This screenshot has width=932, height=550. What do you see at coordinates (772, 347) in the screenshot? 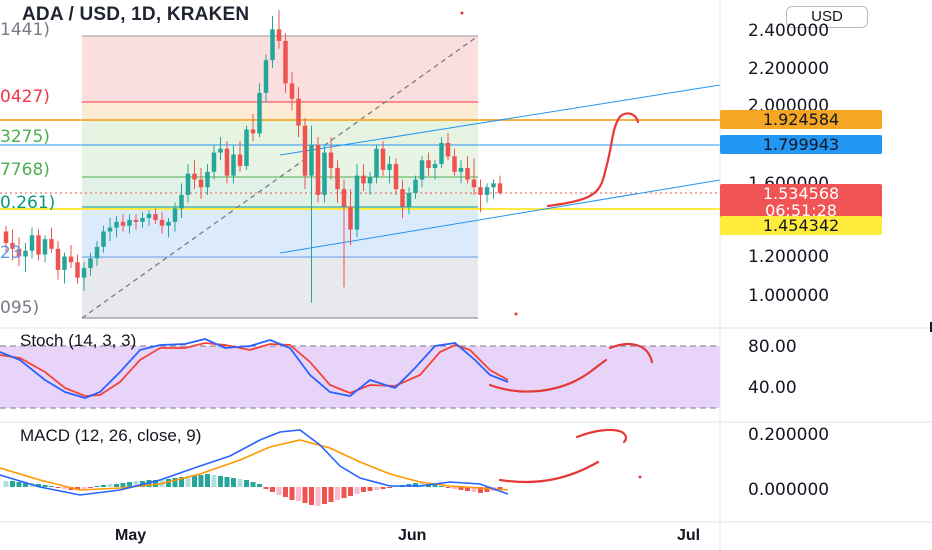
I see `stoch-axis-label: 80.00` at bounding box center [772, 347].